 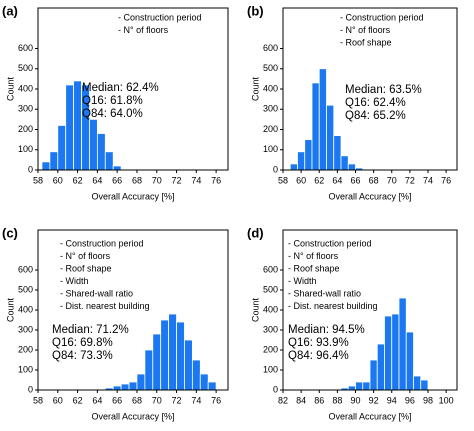 I want to click on stat-text: Q84: 65.2%, so click(x=375, y=116).